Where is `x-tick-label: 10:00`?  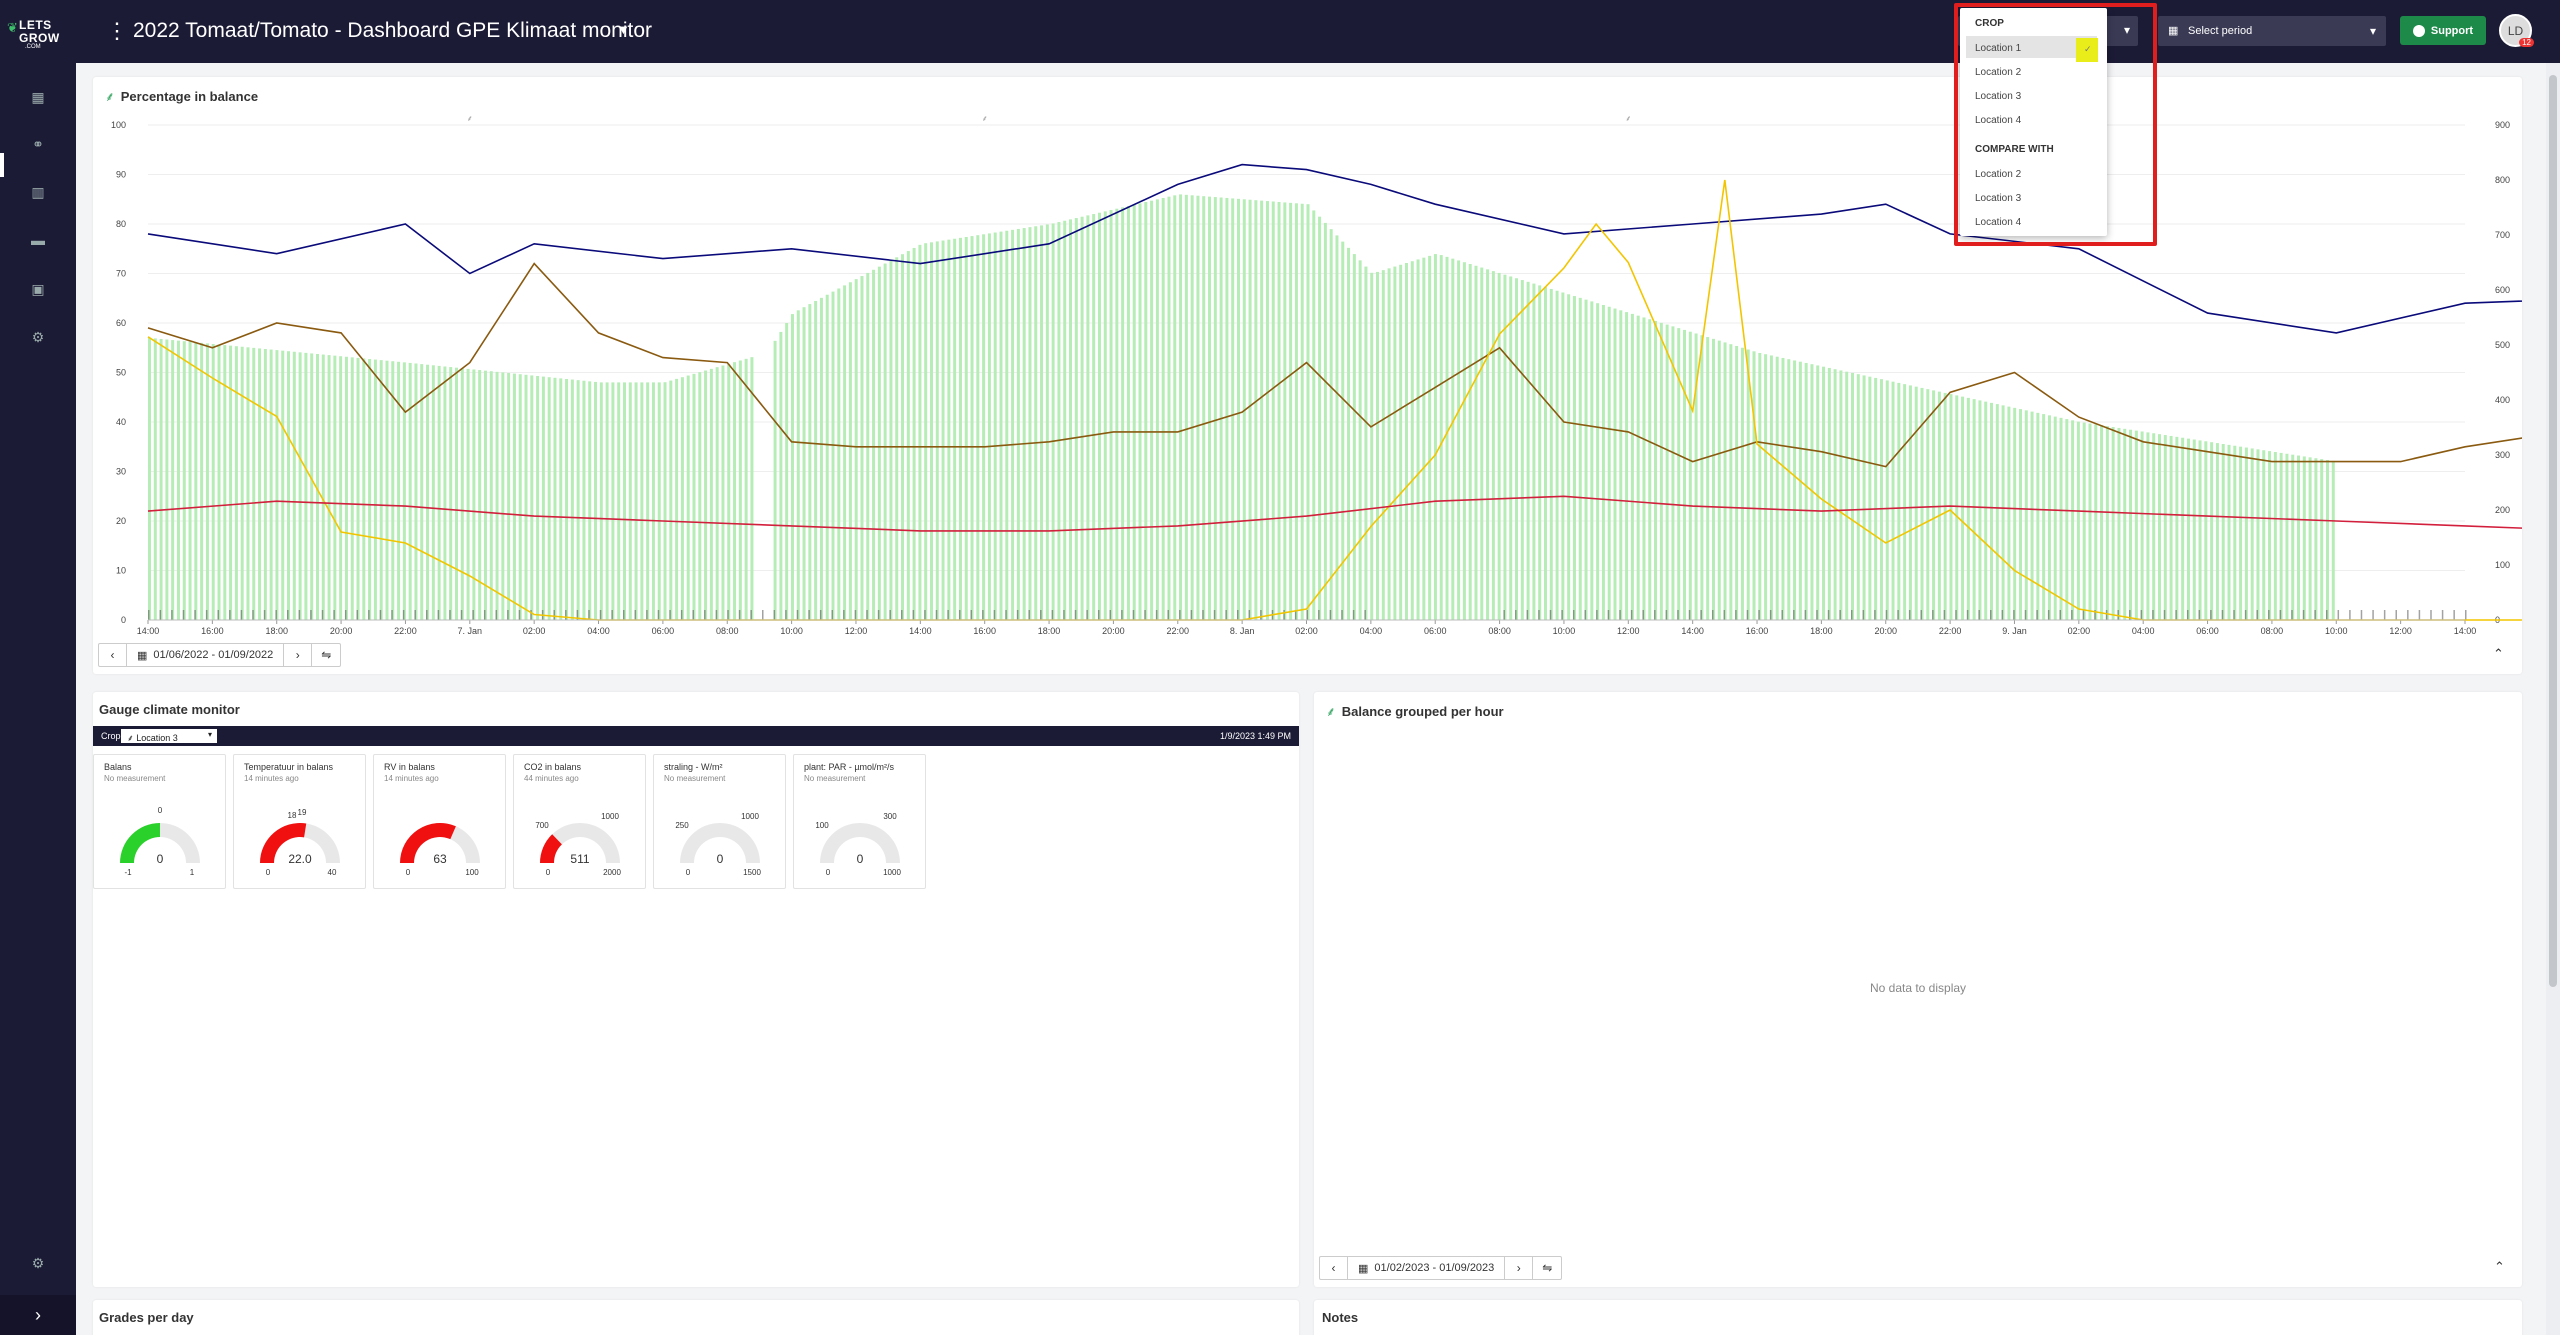
x-tick-label: 10:00 is located at coordinates (1564, 631).